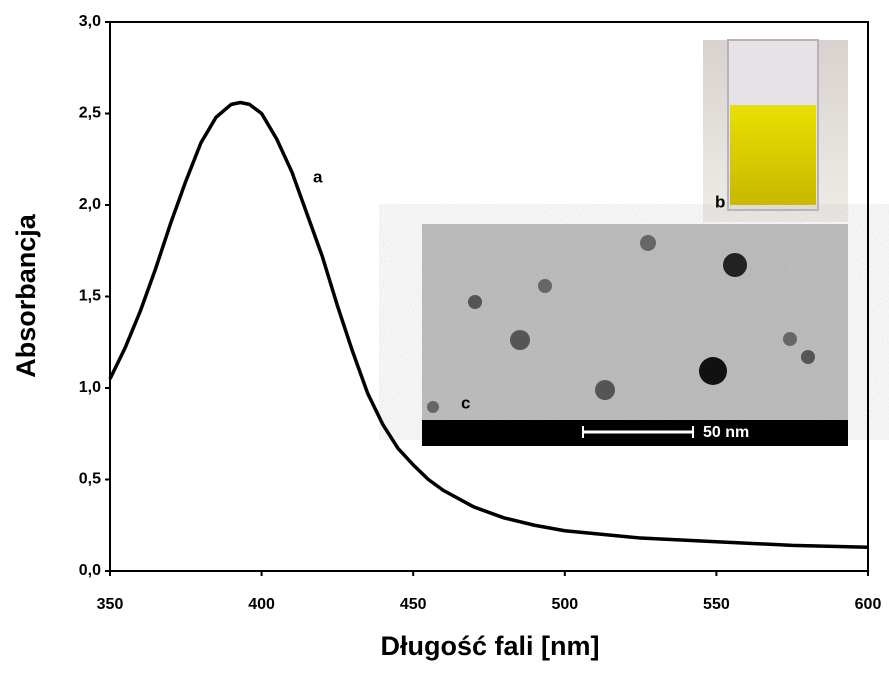 The height and width of the screenshot is (673, 889). Describe the element at coordinates (90, 479) in the screenshot. I see `y-tick-label: 0,5` at that location.